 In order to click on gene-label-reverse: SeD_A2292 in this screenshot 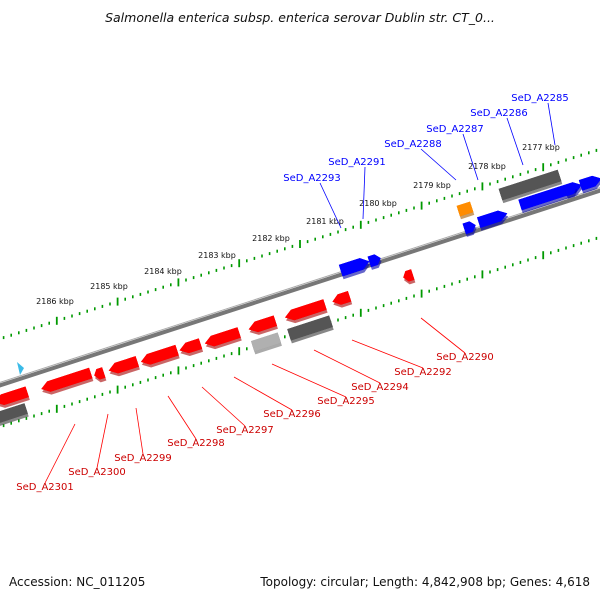, I will do `click(423, 372)`.